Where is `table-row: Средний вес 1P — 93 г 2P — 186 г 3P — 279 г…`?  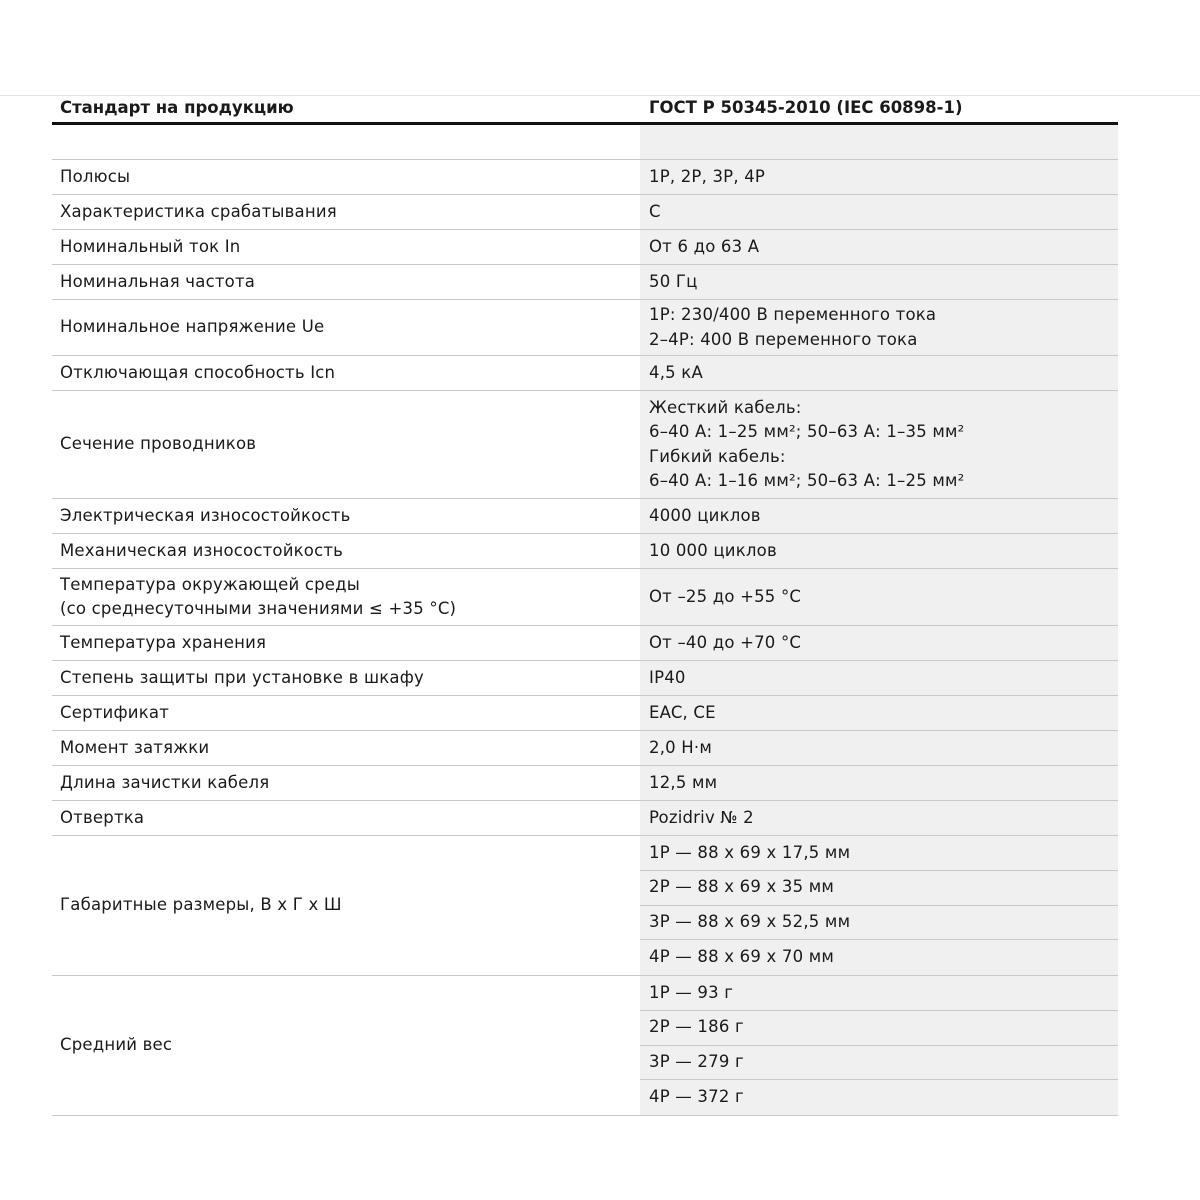 table-row: Средний вес 1P — 93 г 2P — 186 г 3P — 279 г… is located at coordinates (585, 1046).